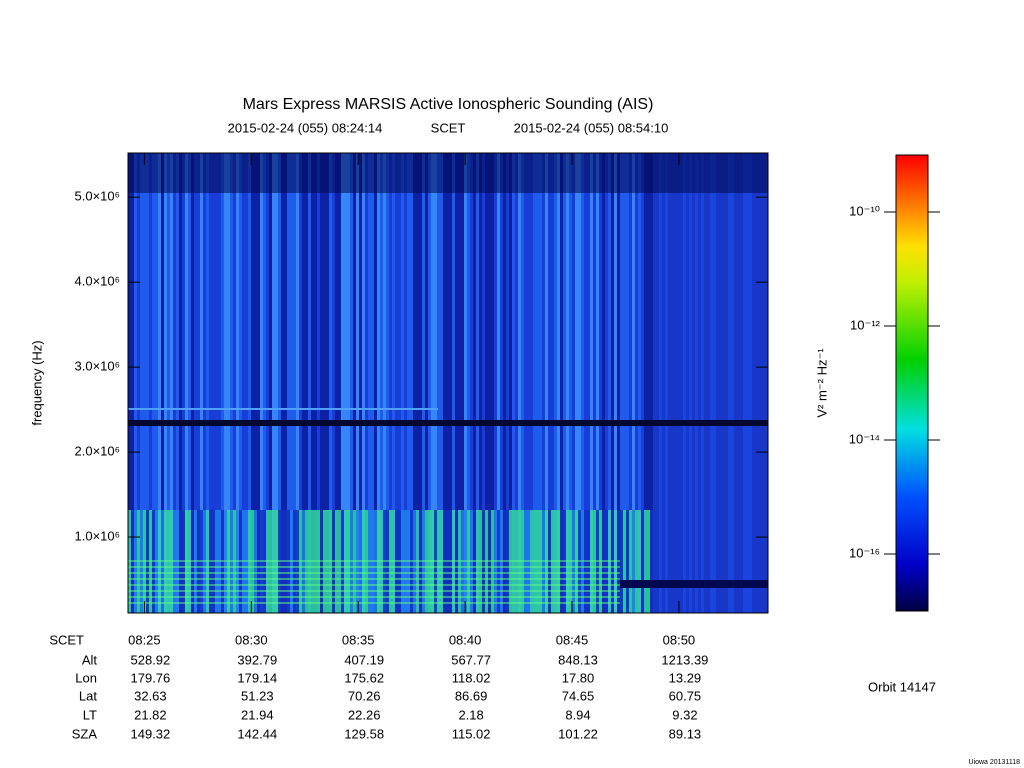  I want to click on ephemeris-value: 567.77, so click(471, 659).